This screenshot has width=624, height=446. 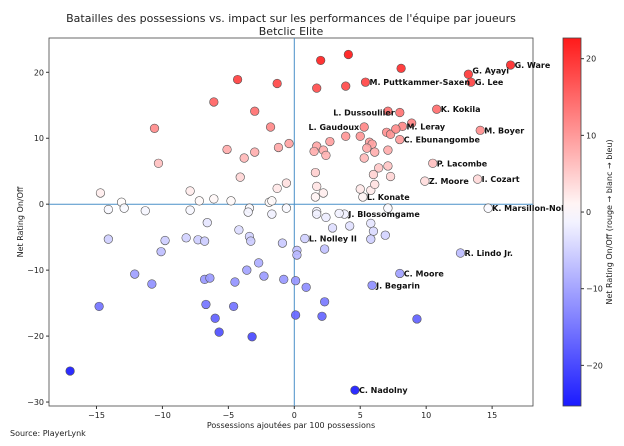 I want to click on source-note: Source: PlayerLynk, so click(x=48, y=433).